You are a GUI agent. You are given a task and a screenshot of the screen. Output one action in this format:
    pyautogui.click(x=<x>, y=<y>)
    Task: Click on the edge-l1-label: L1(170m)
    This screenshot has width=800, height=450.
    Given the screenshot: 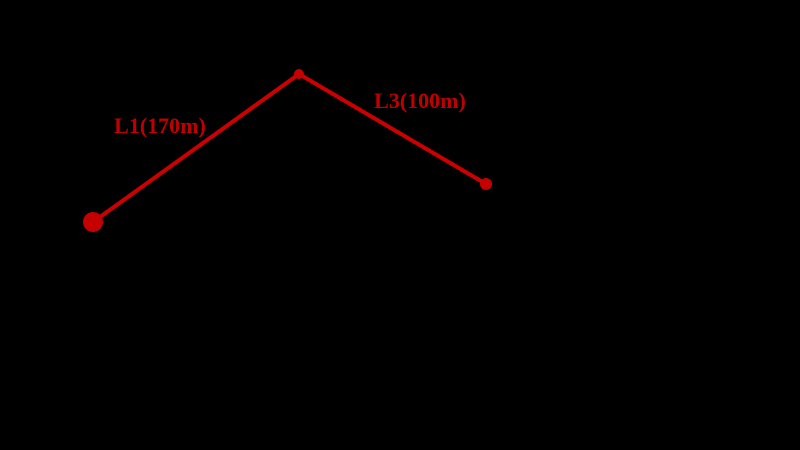 What is the action you would take?
    pyautogui.click(x=160, y=125)
    